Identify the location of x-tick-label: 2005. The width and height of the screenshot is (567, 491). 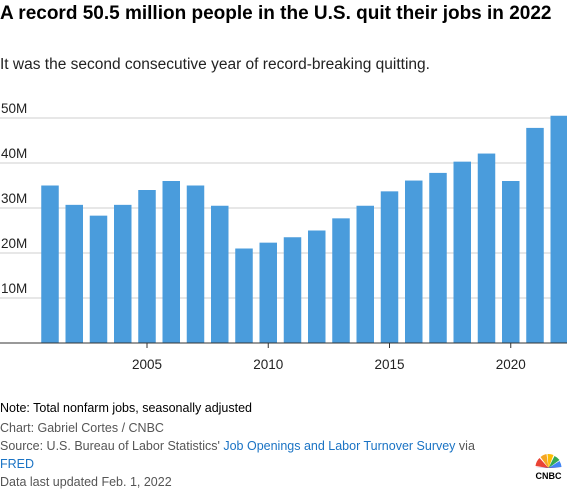
(147, 364).